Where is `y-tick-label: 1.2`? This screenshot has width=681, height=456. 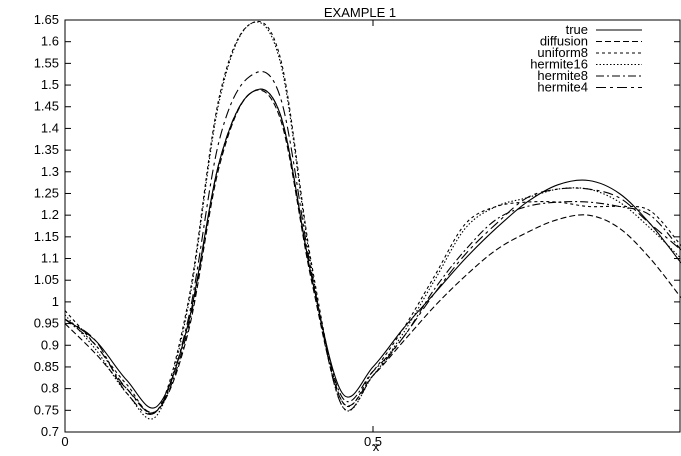
y-tick-label: 1.2 is located at coordinates (50, 214).